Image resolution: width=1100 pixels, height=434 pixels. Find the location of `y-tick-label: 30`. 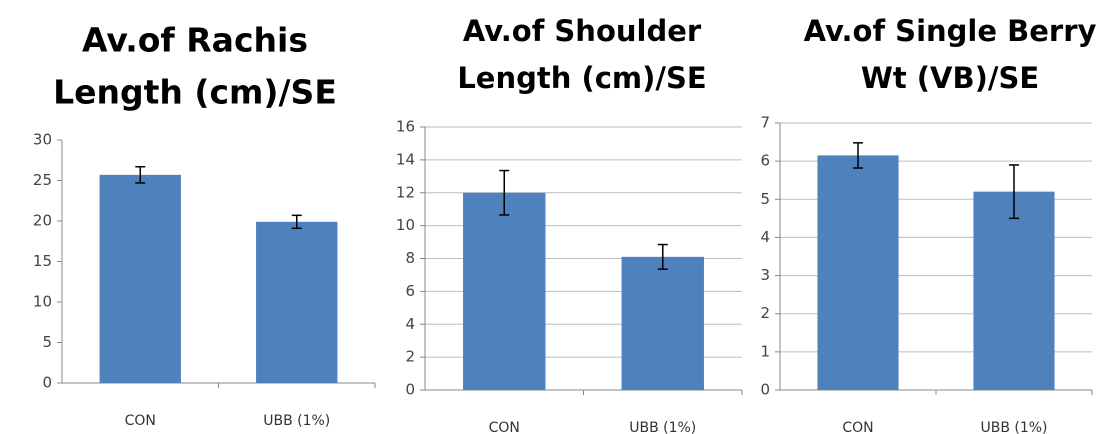

y-tick-label: 30 is located at coordinates (42, 140).